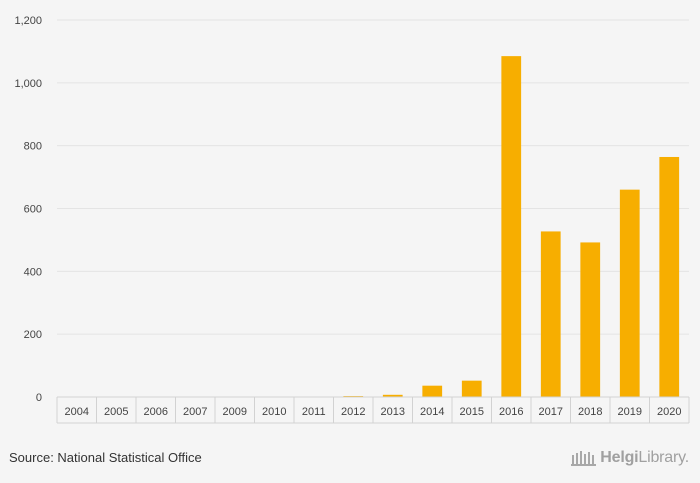 This screenshot has width=700, height=483. What do you see at coordinates (432, 412) in the screenshot?
I see `x-tick-label: 2014` at bounding box center [432, 412].